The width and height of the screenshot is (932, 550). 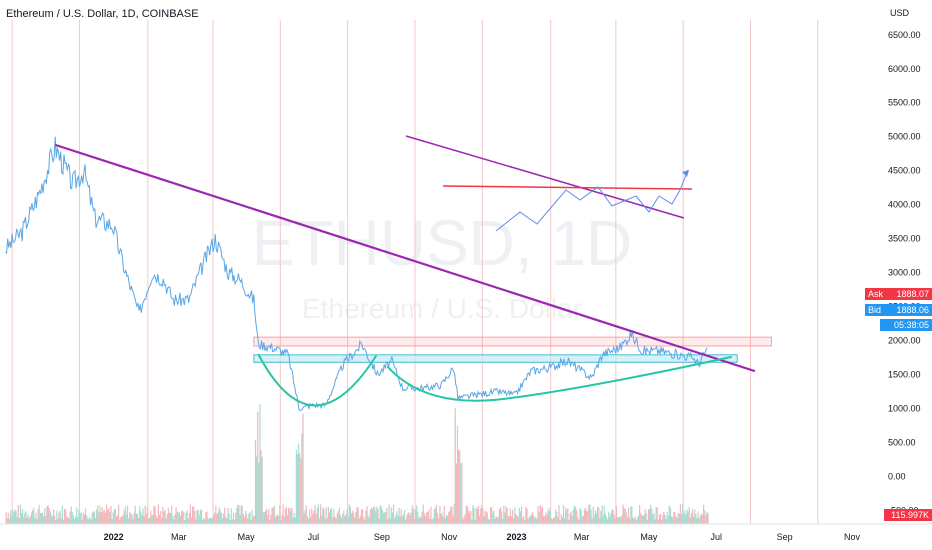 What do you see at coordinates (904, 171) in the screenshot?
I see `y-tick-label: 4500.00` at bounding box center [904, 171].